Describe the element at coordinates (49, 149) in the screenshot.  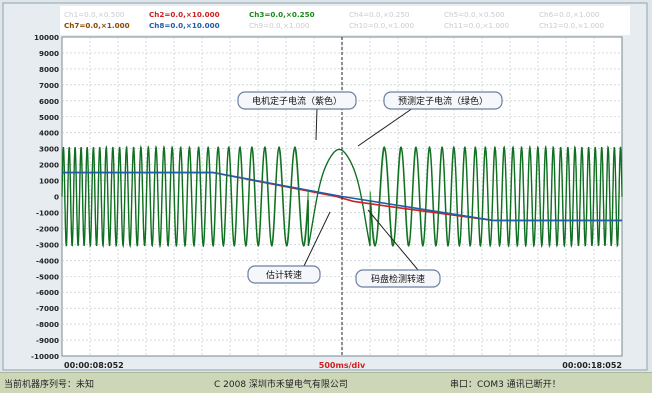
I see `y-tick-label: 3000` at that location.